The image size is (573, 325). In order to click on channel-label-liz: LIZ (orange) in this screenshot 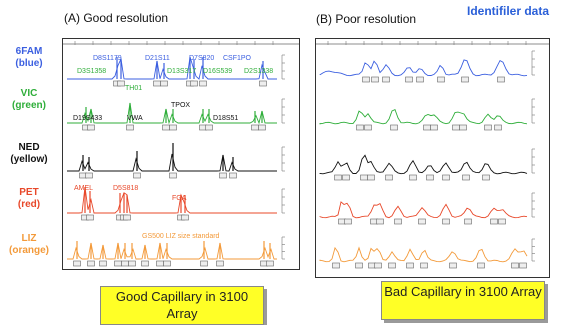, I will do `click(29, 245)`.